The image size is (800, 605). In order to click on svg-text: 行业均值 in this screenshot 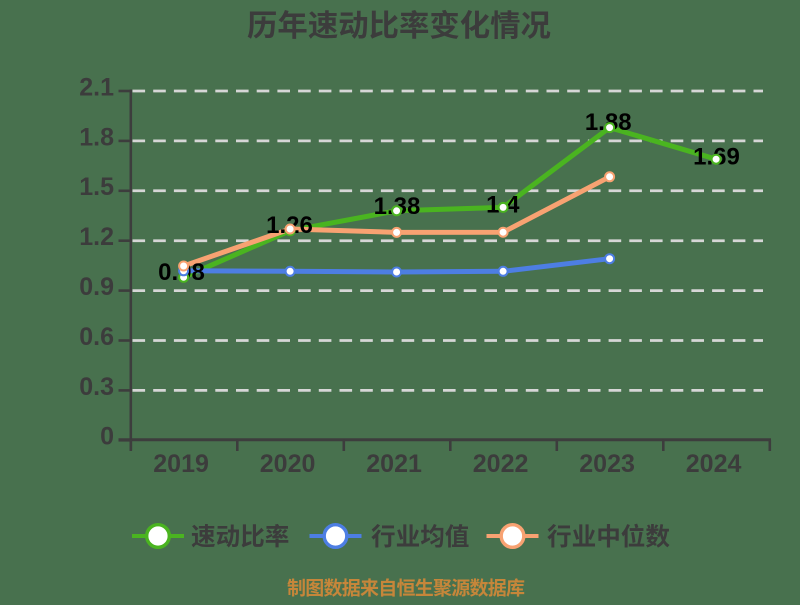, I will do `click(420, 535)`.